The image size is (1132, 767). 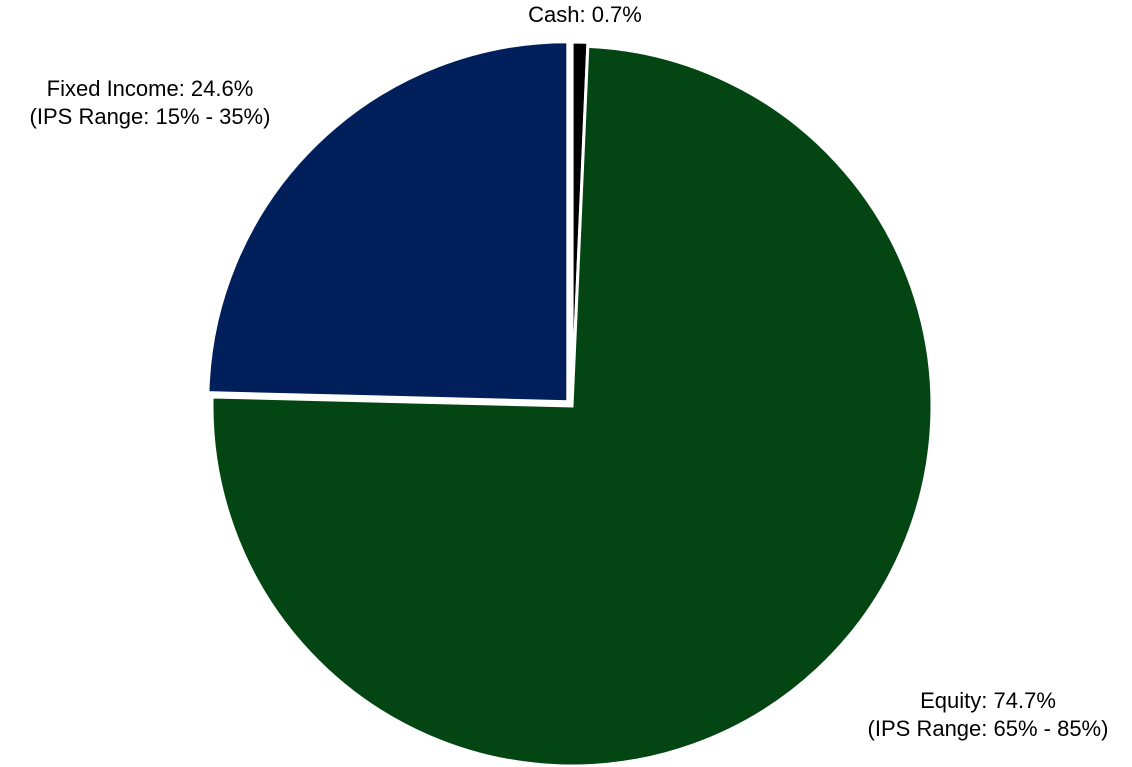 I want to click on data-label-fixed-income-line-1: Fixed Income: 24.6%, so click(x=150, y=88).